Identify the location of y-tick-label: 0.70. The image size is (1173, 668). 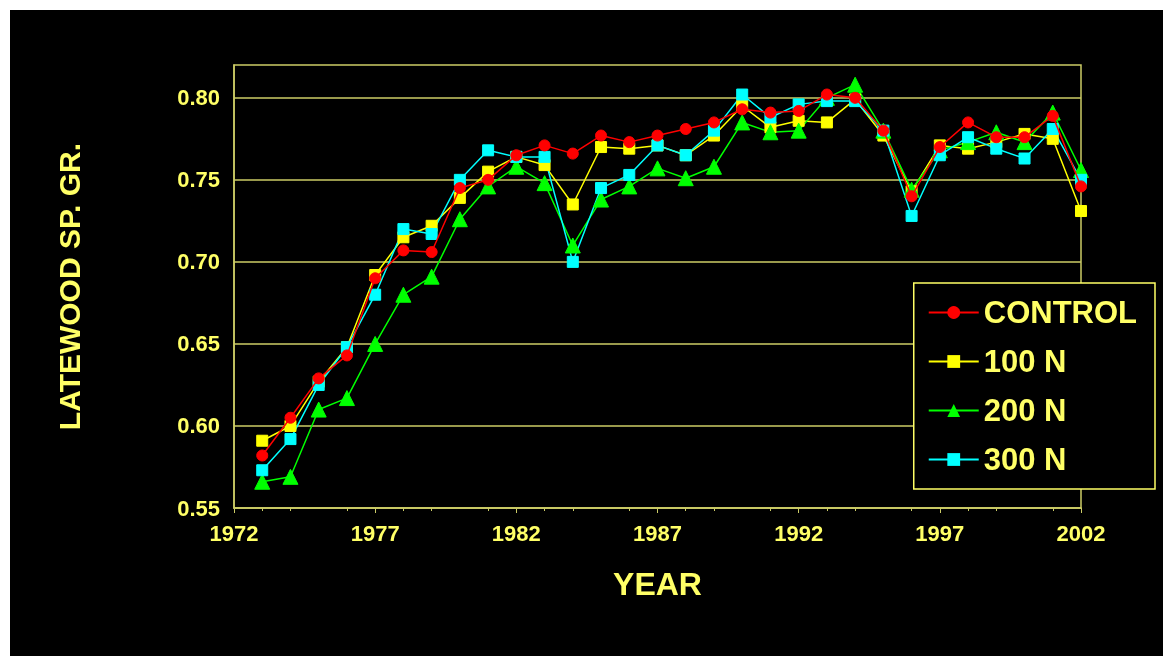
(198, 262).